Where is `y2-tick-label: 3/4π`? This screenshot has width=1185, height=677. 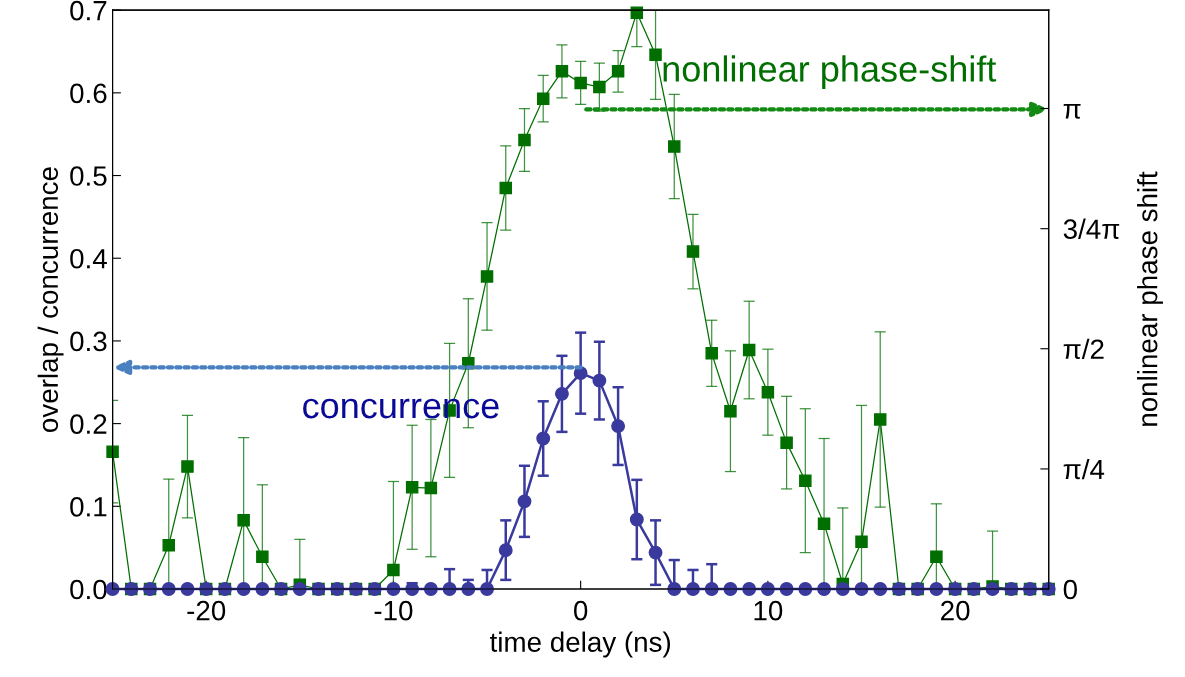
y2-tick-label: 3/4π is located at coordinates (1091, 229).